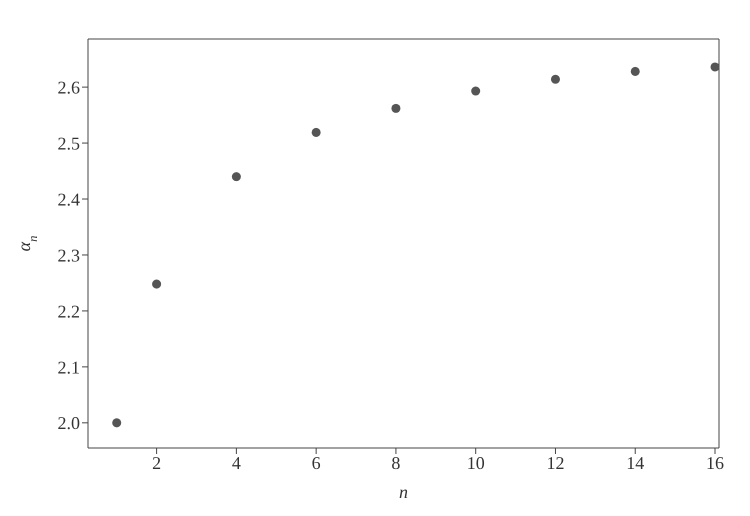 The image size is (750, 516). Describe the element at coordinates (69, 367) in the screenshot. I see `y-tick-label: 2.1` at that location.